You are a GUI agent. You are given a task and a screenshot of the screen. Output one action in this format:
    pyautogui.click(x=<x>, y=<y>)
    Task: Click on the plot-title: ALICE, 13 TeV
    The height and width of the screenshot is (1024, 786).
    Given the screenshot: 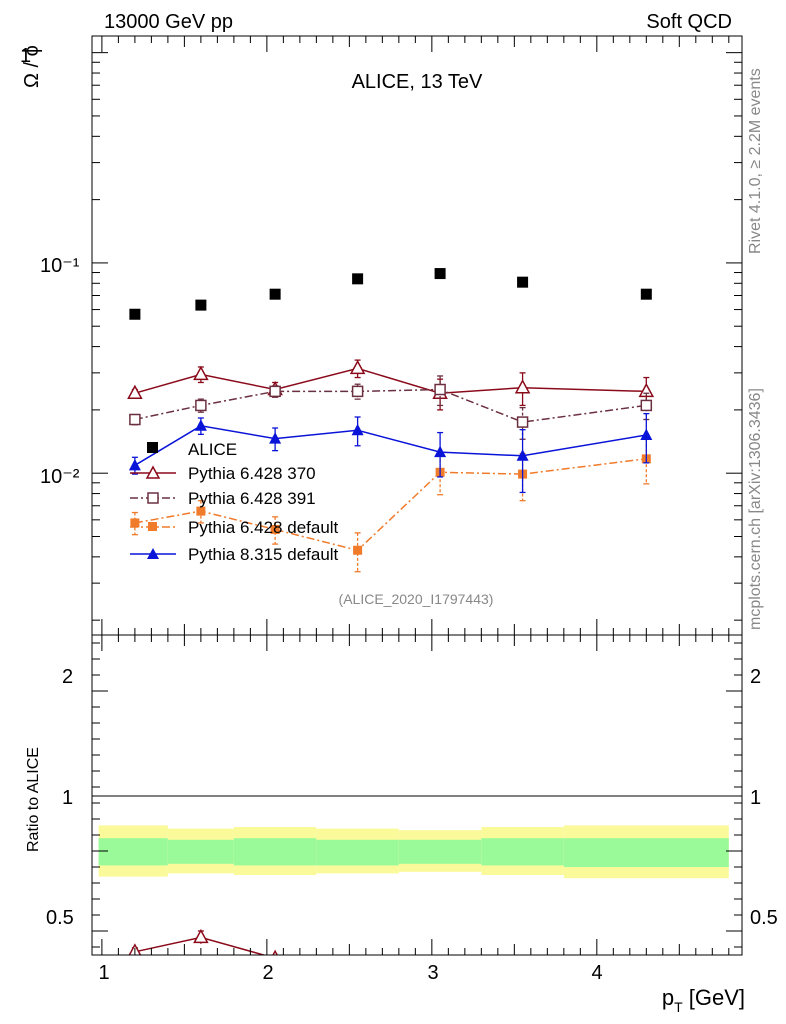 What is the action you would take?
    pyautogui.click(x=417, y=82)
    